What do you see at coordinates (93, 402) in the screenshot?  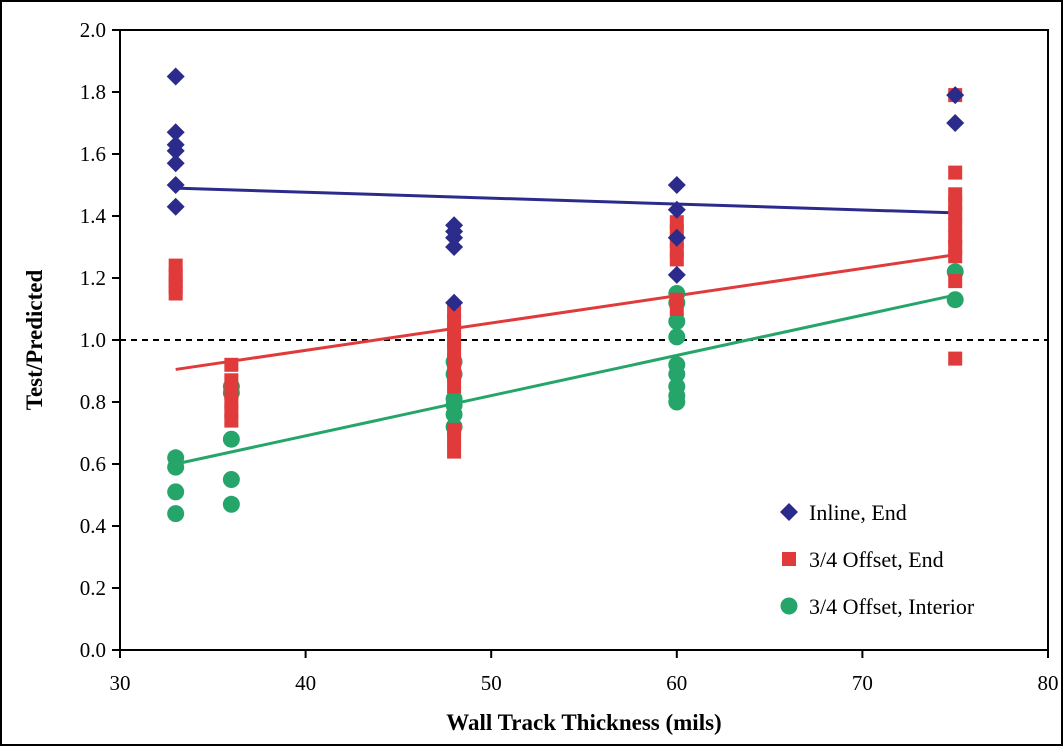 I see `y-tick-label-4: 0.8` at bounding box center [93, 402].